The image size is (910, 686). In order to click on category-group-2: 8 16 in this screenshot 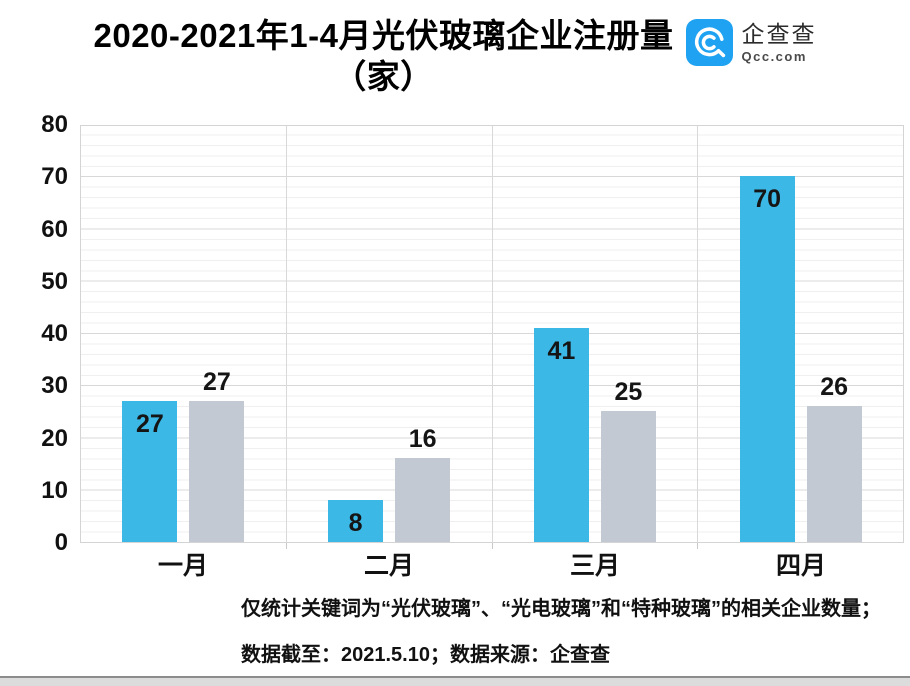, I will do `click(390, 337)`.